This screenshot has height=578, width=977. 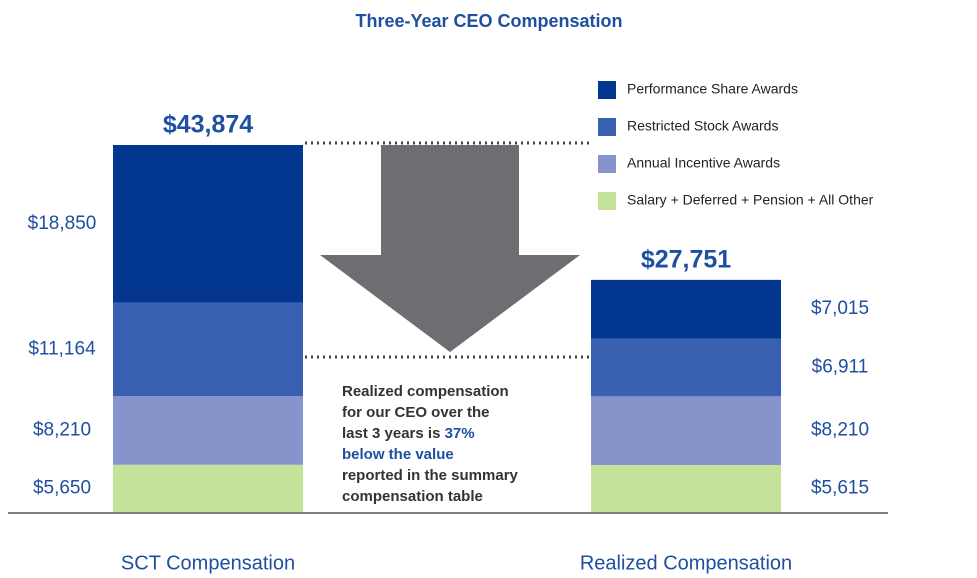 I want to click on annotation-text: 37%, so click(x=460, y=433).